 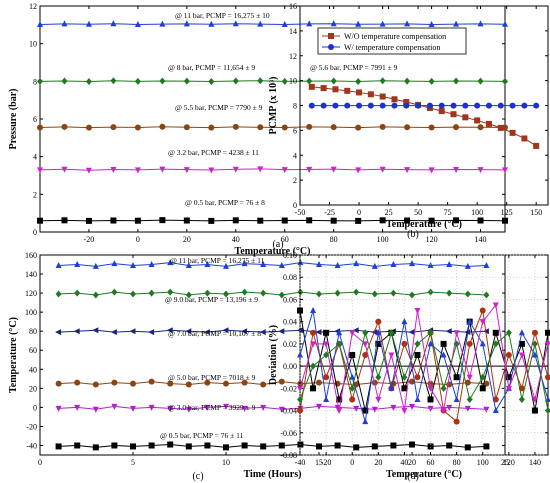 What do you see at coordinates (418, 212) in the screenshot?
I see `x-tick-label: 50` at bounding box center [418, 212].